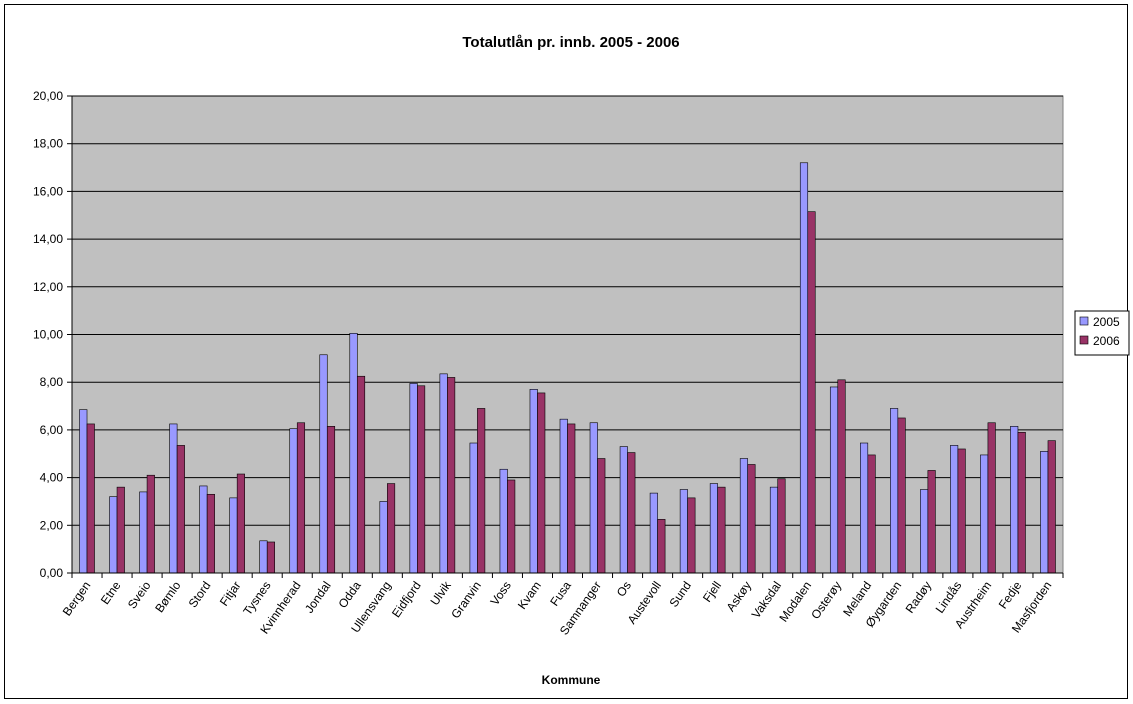  I want to click on x-tick-label: Fusa, so click(560, 593).